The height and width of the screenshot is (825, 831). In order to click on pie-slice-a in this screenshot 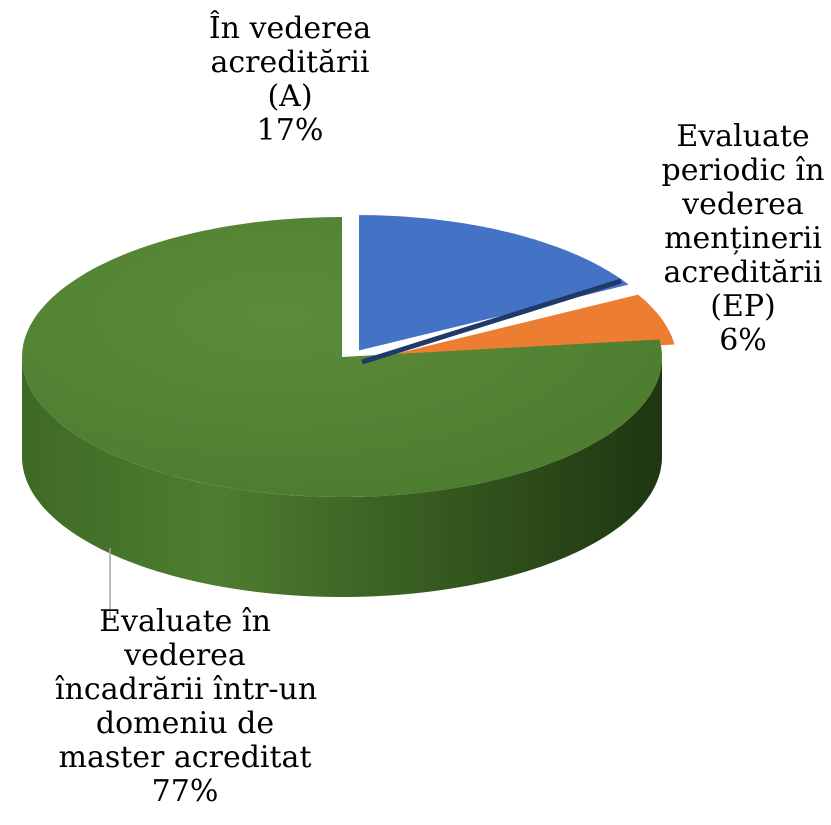, I will do `click(496, 283)`.